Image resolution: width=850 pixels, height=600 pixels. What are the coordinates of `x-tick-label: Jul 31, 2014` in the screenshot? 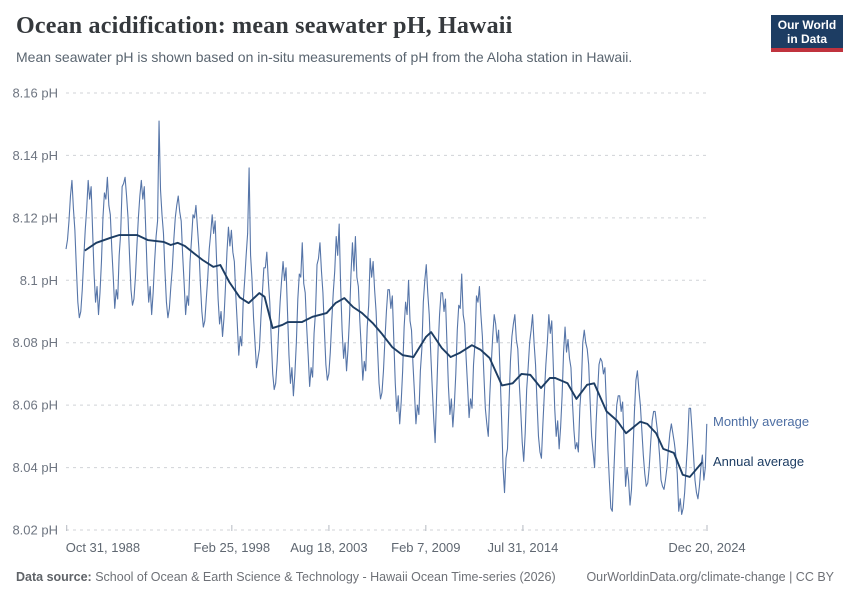 It's located at (522, 547).